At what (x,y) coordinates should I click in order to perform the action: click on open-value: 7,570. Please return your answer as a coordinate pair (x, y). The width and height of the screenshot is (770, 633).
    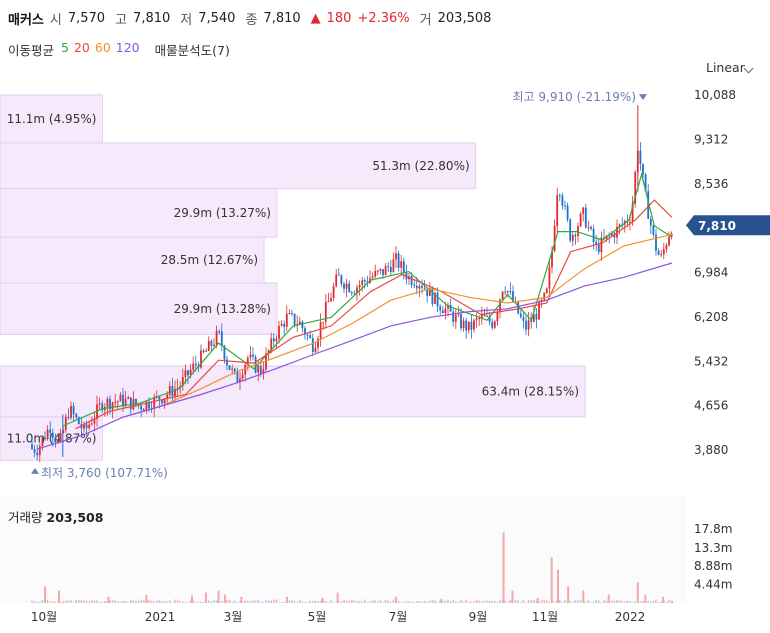
    Looking at the image, I should click on (86, 18).